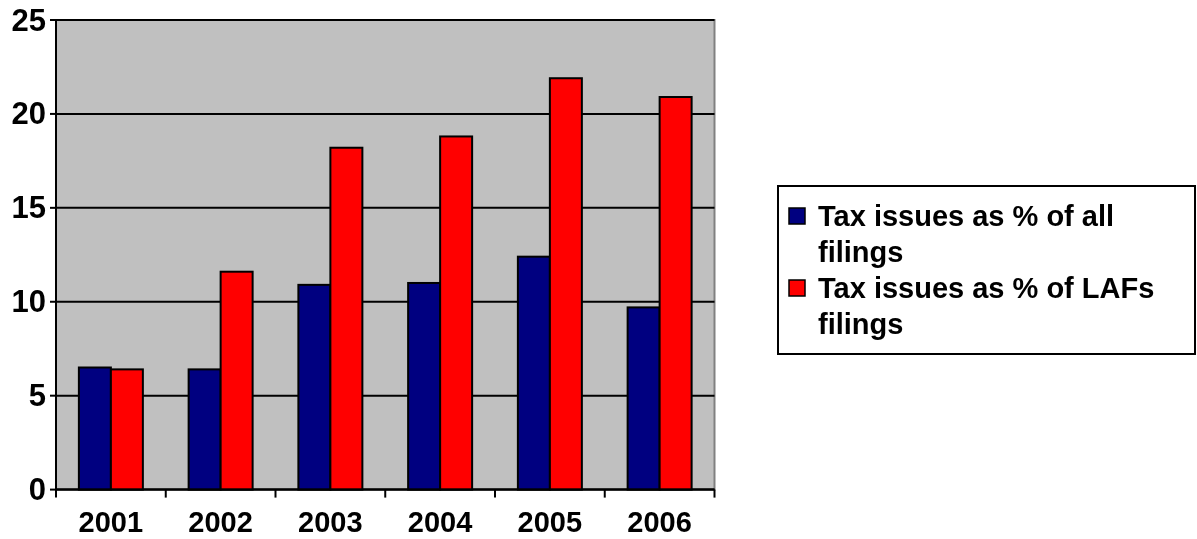 The width and height of the screenshot is (1197, 539). Describe the element at coordinates (37, 396) in the screenshot. I see `y-tick-label: 5` at that location.